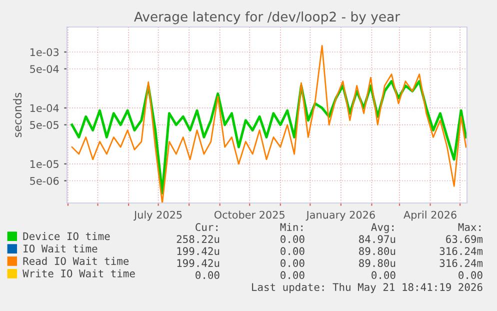  Describe the element at coordinates (340, 215) in the screenshot. I see `x-tick-label: January 2026` at that location.